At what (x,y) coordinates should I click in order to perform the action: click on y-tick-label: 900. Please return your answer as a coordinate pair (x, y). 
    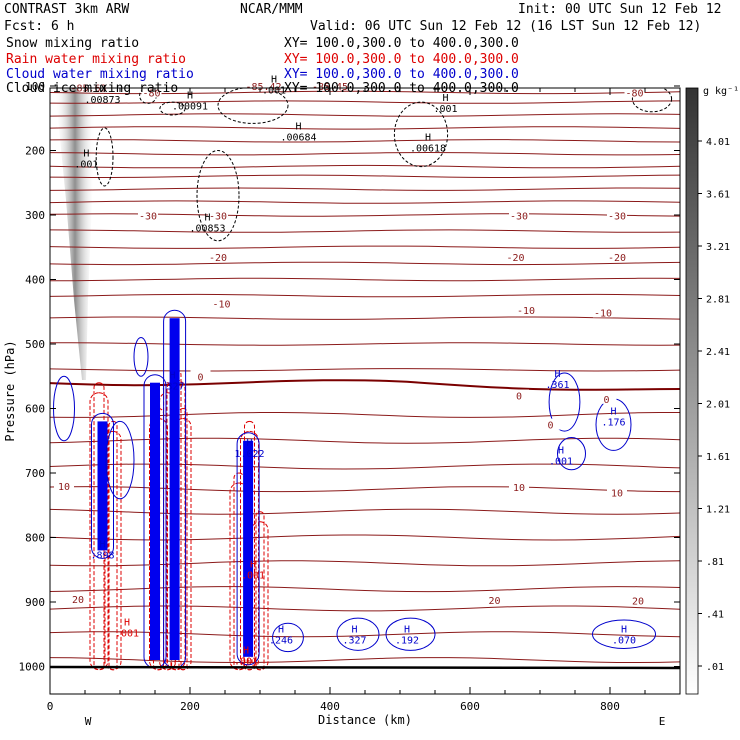
    Looking at the image, I should click on (35, 602).